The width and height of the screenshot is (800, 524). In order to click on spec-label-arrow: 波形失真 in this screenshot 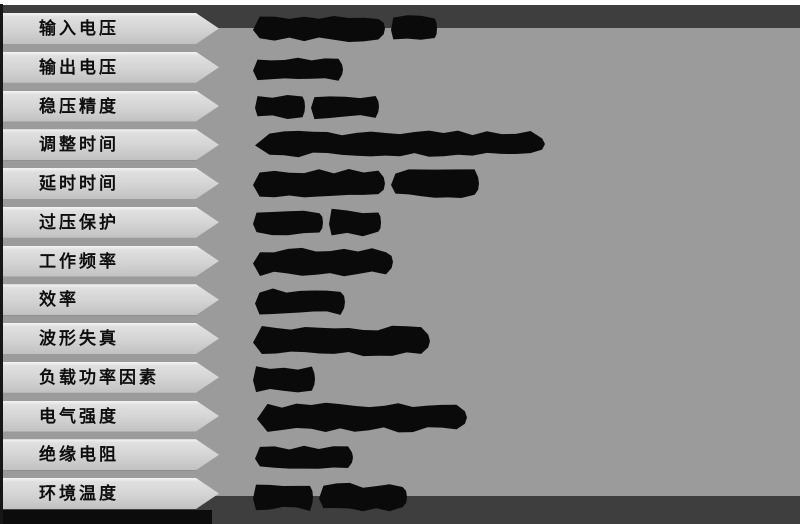, I will do `click(111, 338)`.